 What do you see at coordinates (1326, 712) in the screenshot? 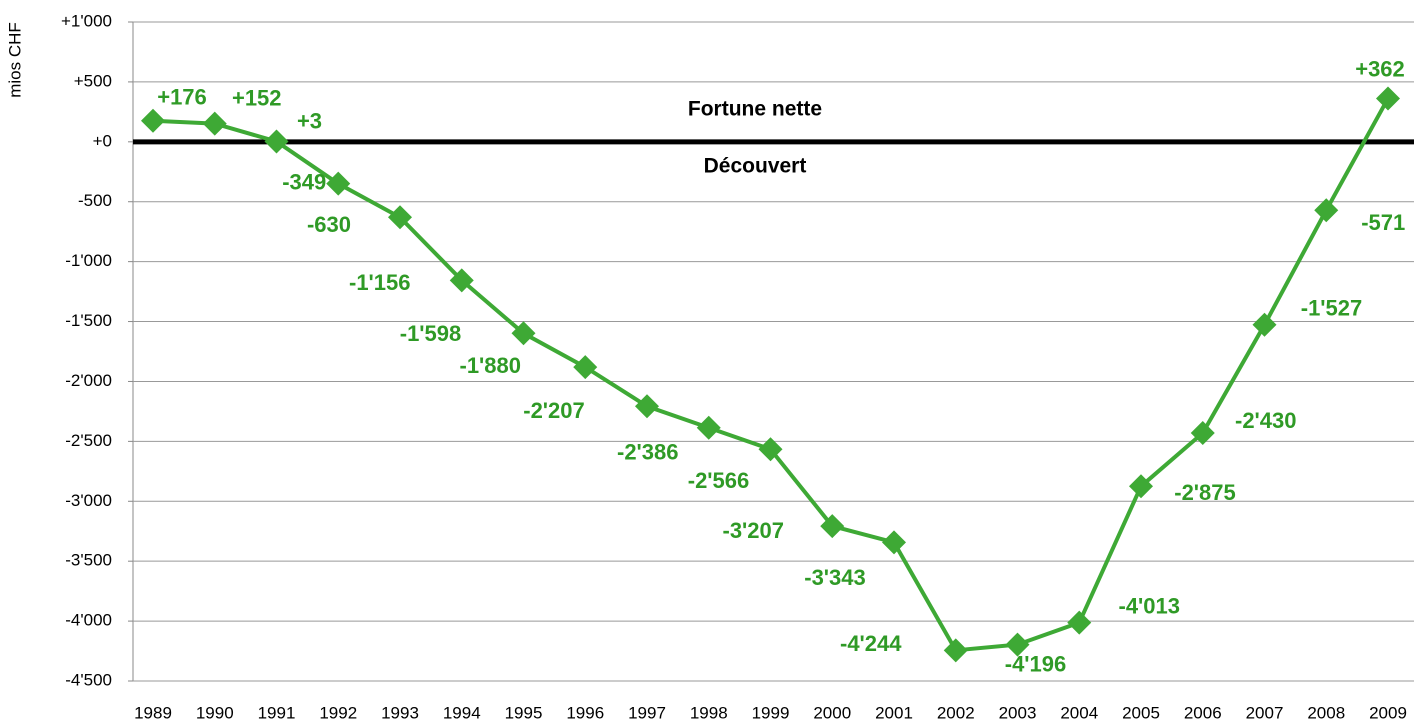
I see `x-tick-label: 2008` at bounding box center [1326, 712].